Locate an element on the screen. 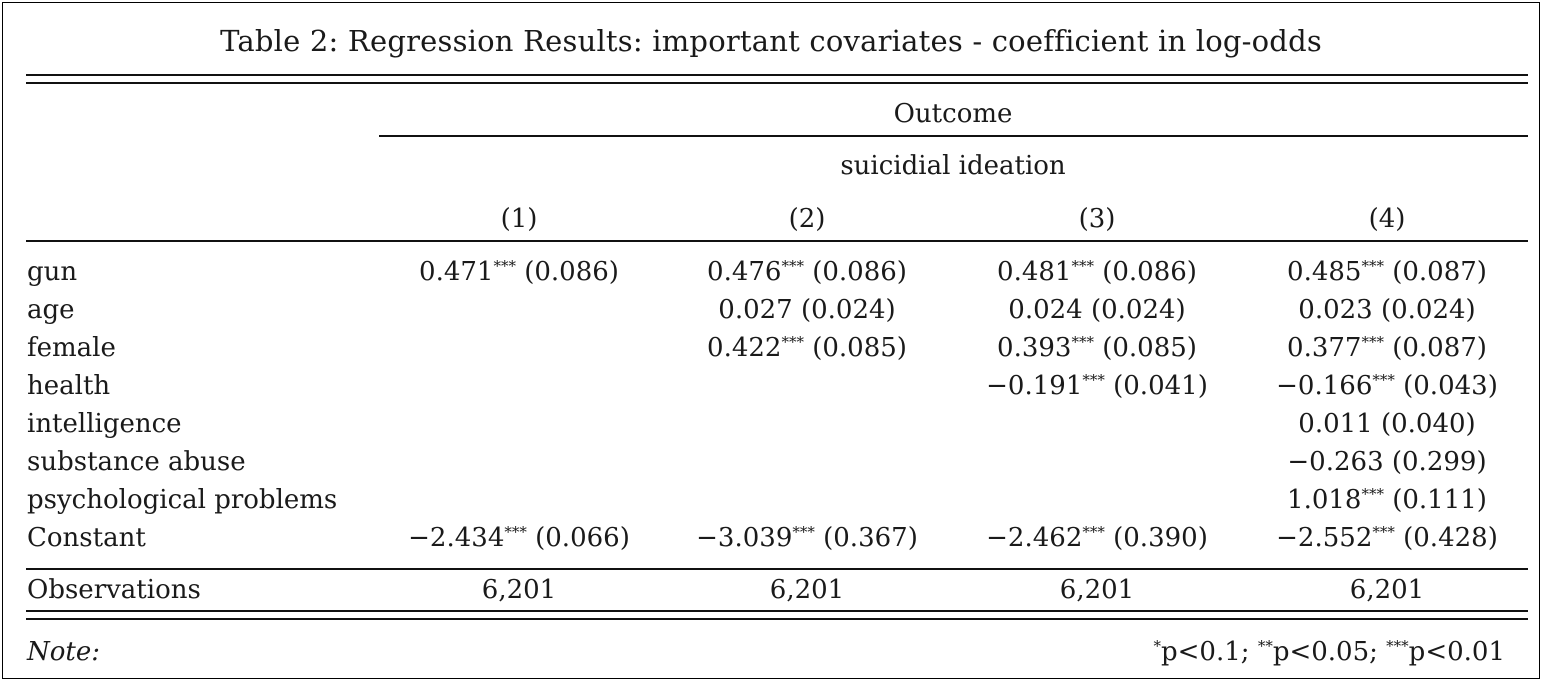  coefficient-cell: 0.011 (0.040) is located at coordinates (1386, 424).